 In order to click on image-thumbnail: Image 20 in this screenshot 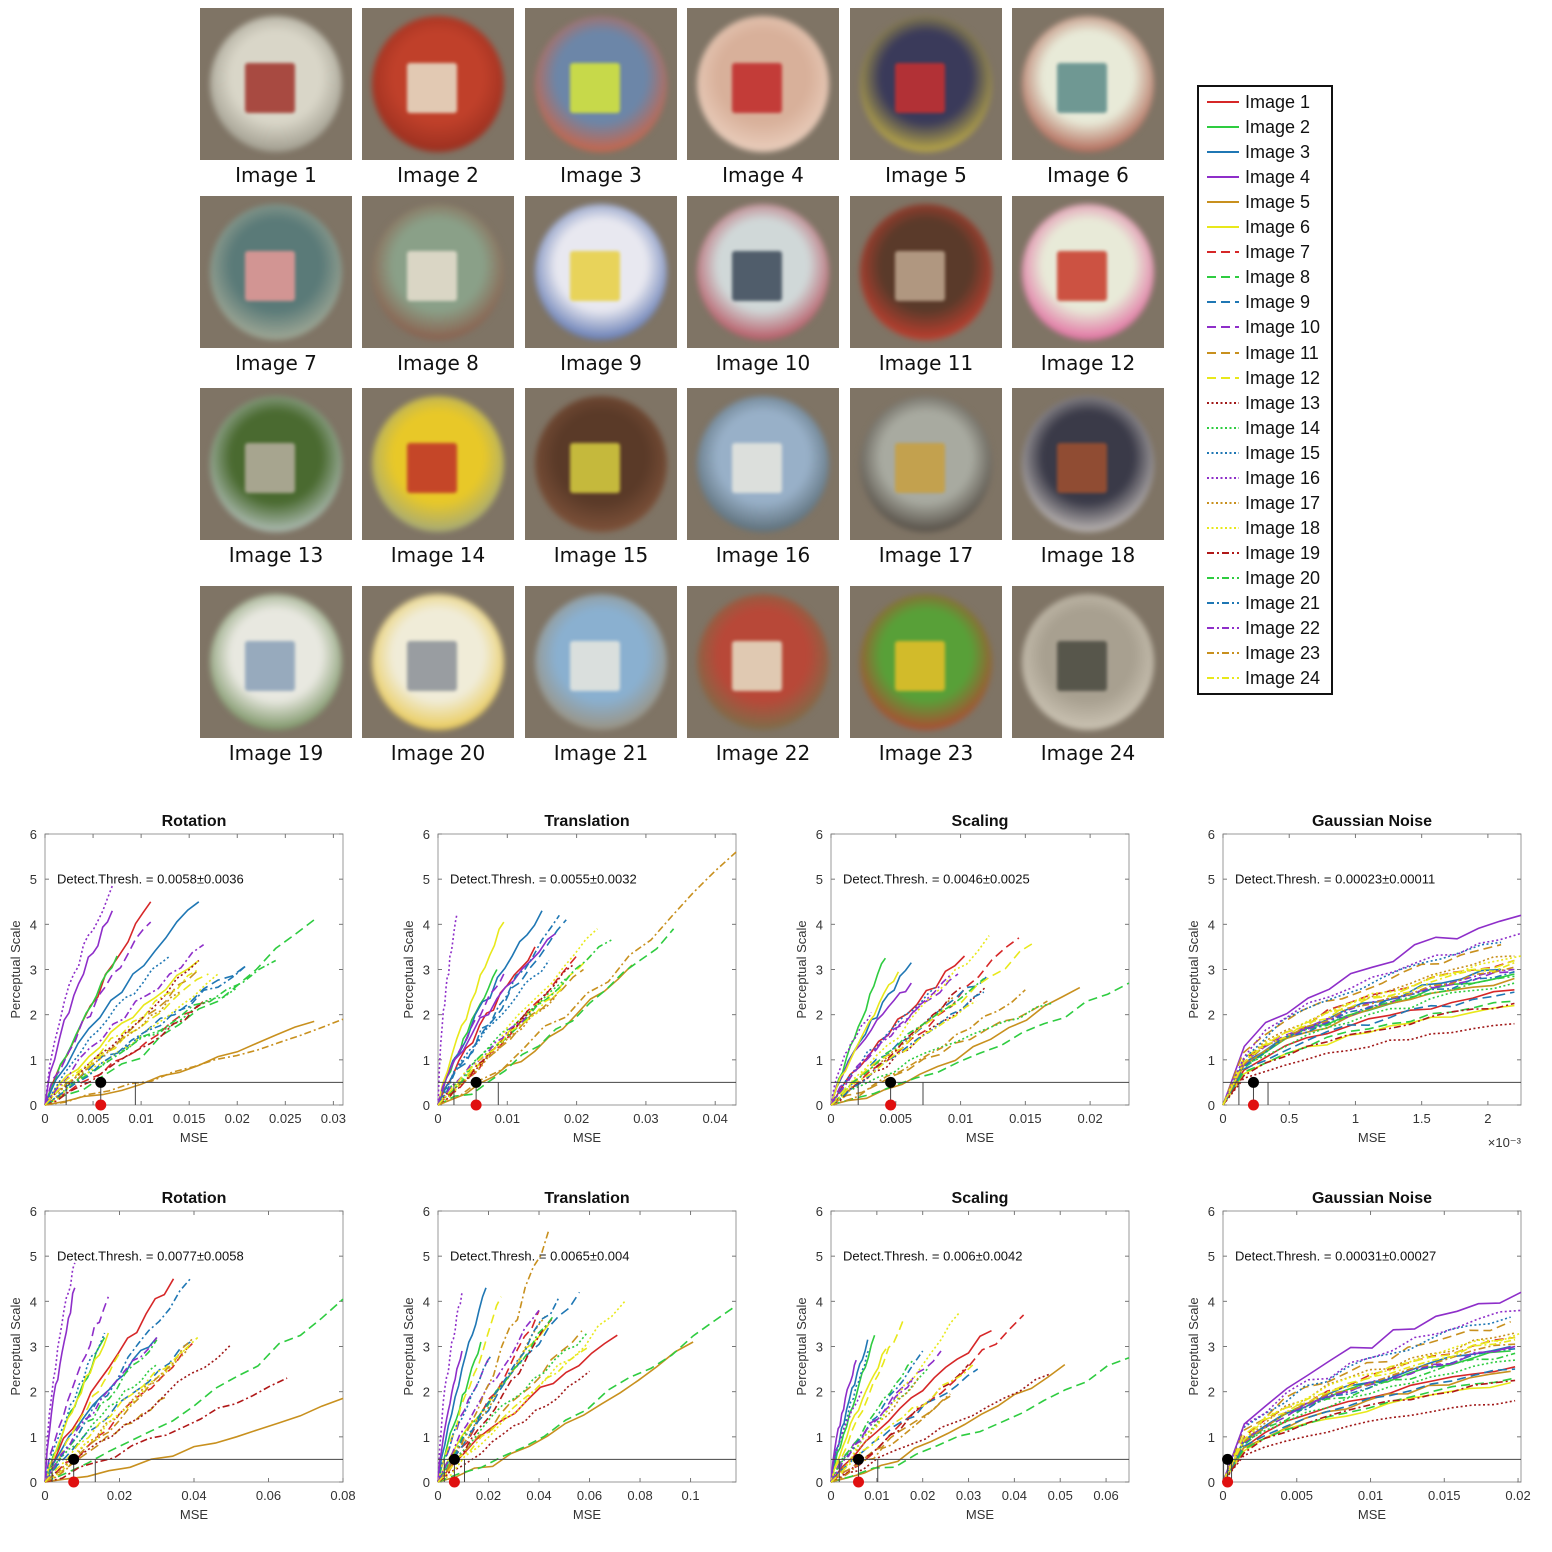, I will do `click(438, 675)`.